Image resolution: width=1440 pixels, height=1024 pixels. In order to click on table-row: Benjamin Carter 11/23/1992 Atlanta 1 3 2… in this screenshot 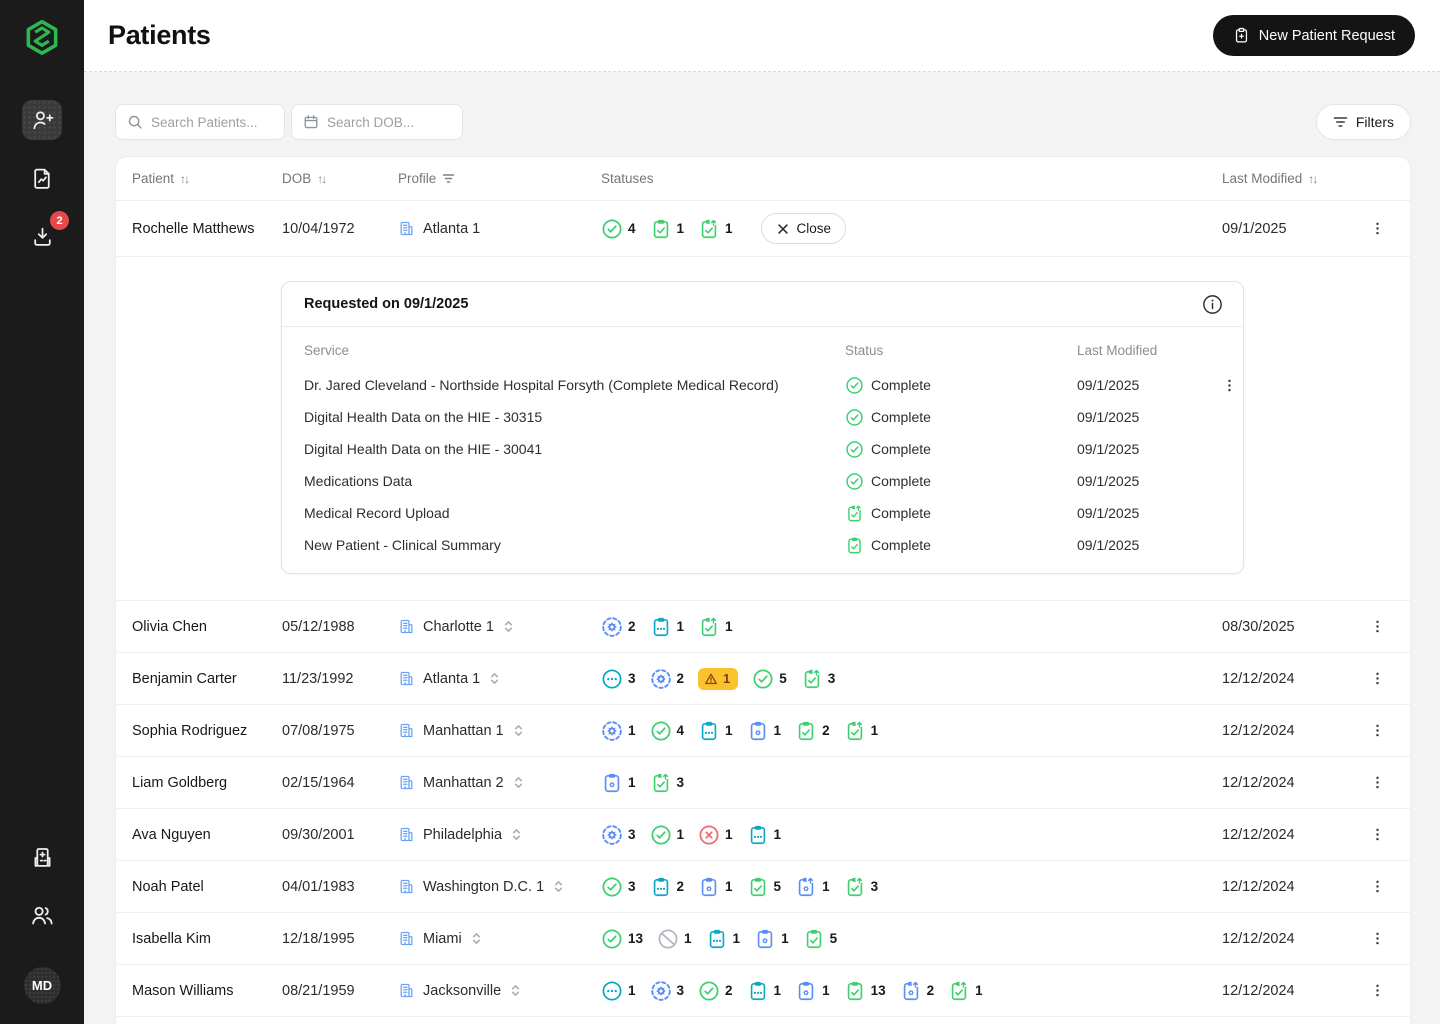, I will do `click(763, 679)`.